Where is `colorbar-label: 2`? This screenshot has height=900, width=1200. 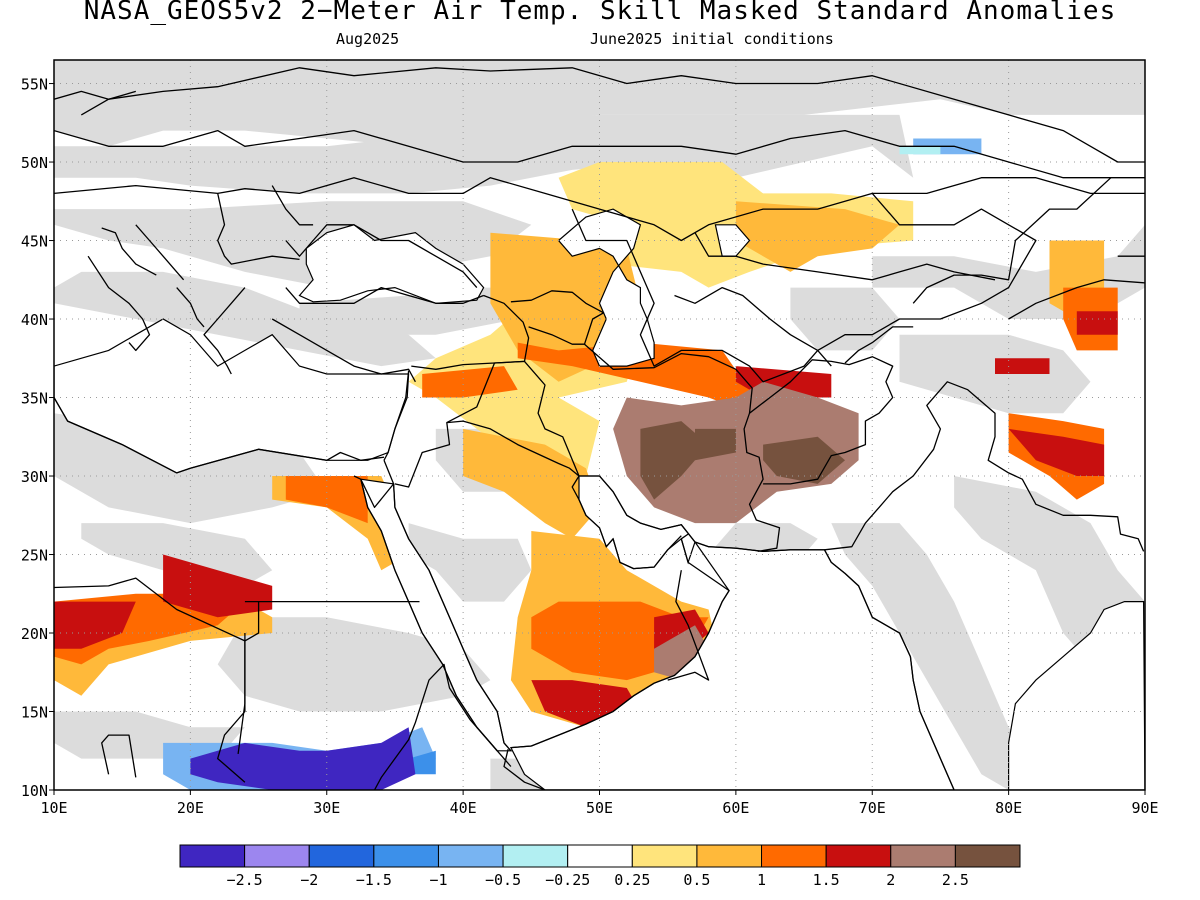
colorbar-label: 2 is located at coordinates (890, 880).